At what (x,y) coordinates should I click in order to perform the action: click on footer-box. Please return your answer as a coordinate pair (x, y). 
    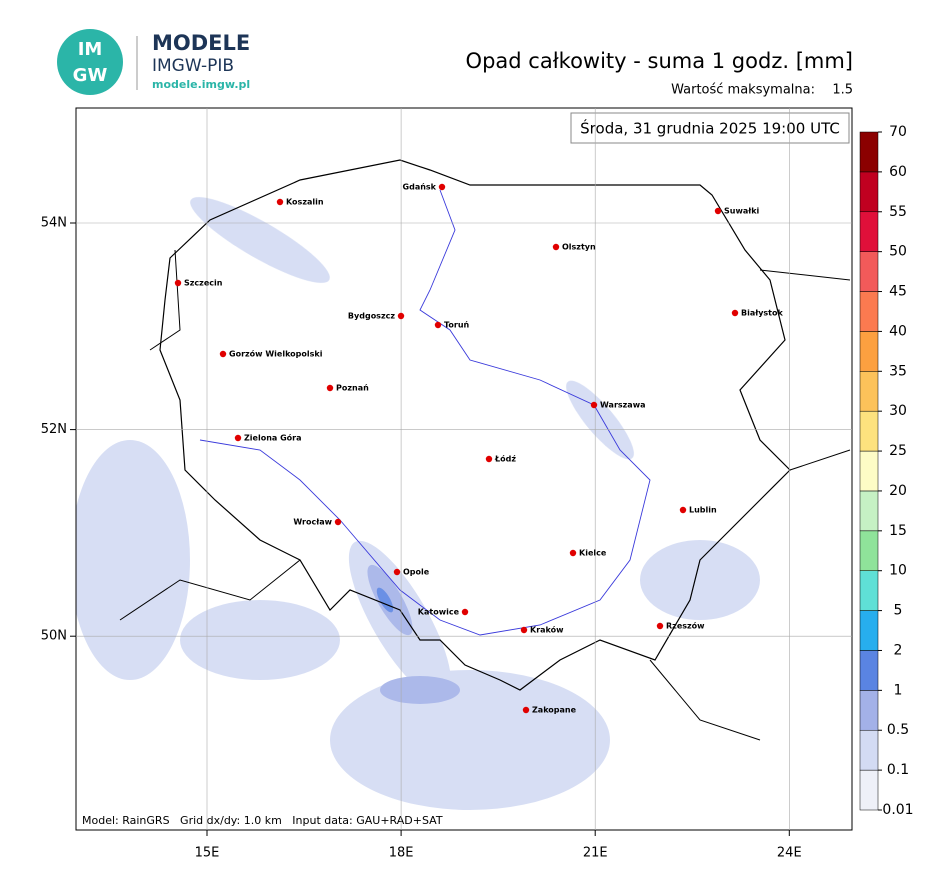
    Looking at the image, I should click on (263, 820).